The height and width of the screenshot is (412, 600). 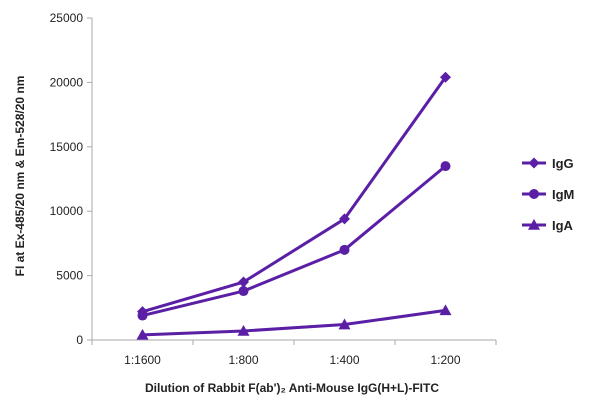 I want to click on legend-igm-marker, so click(x=534, y=194).